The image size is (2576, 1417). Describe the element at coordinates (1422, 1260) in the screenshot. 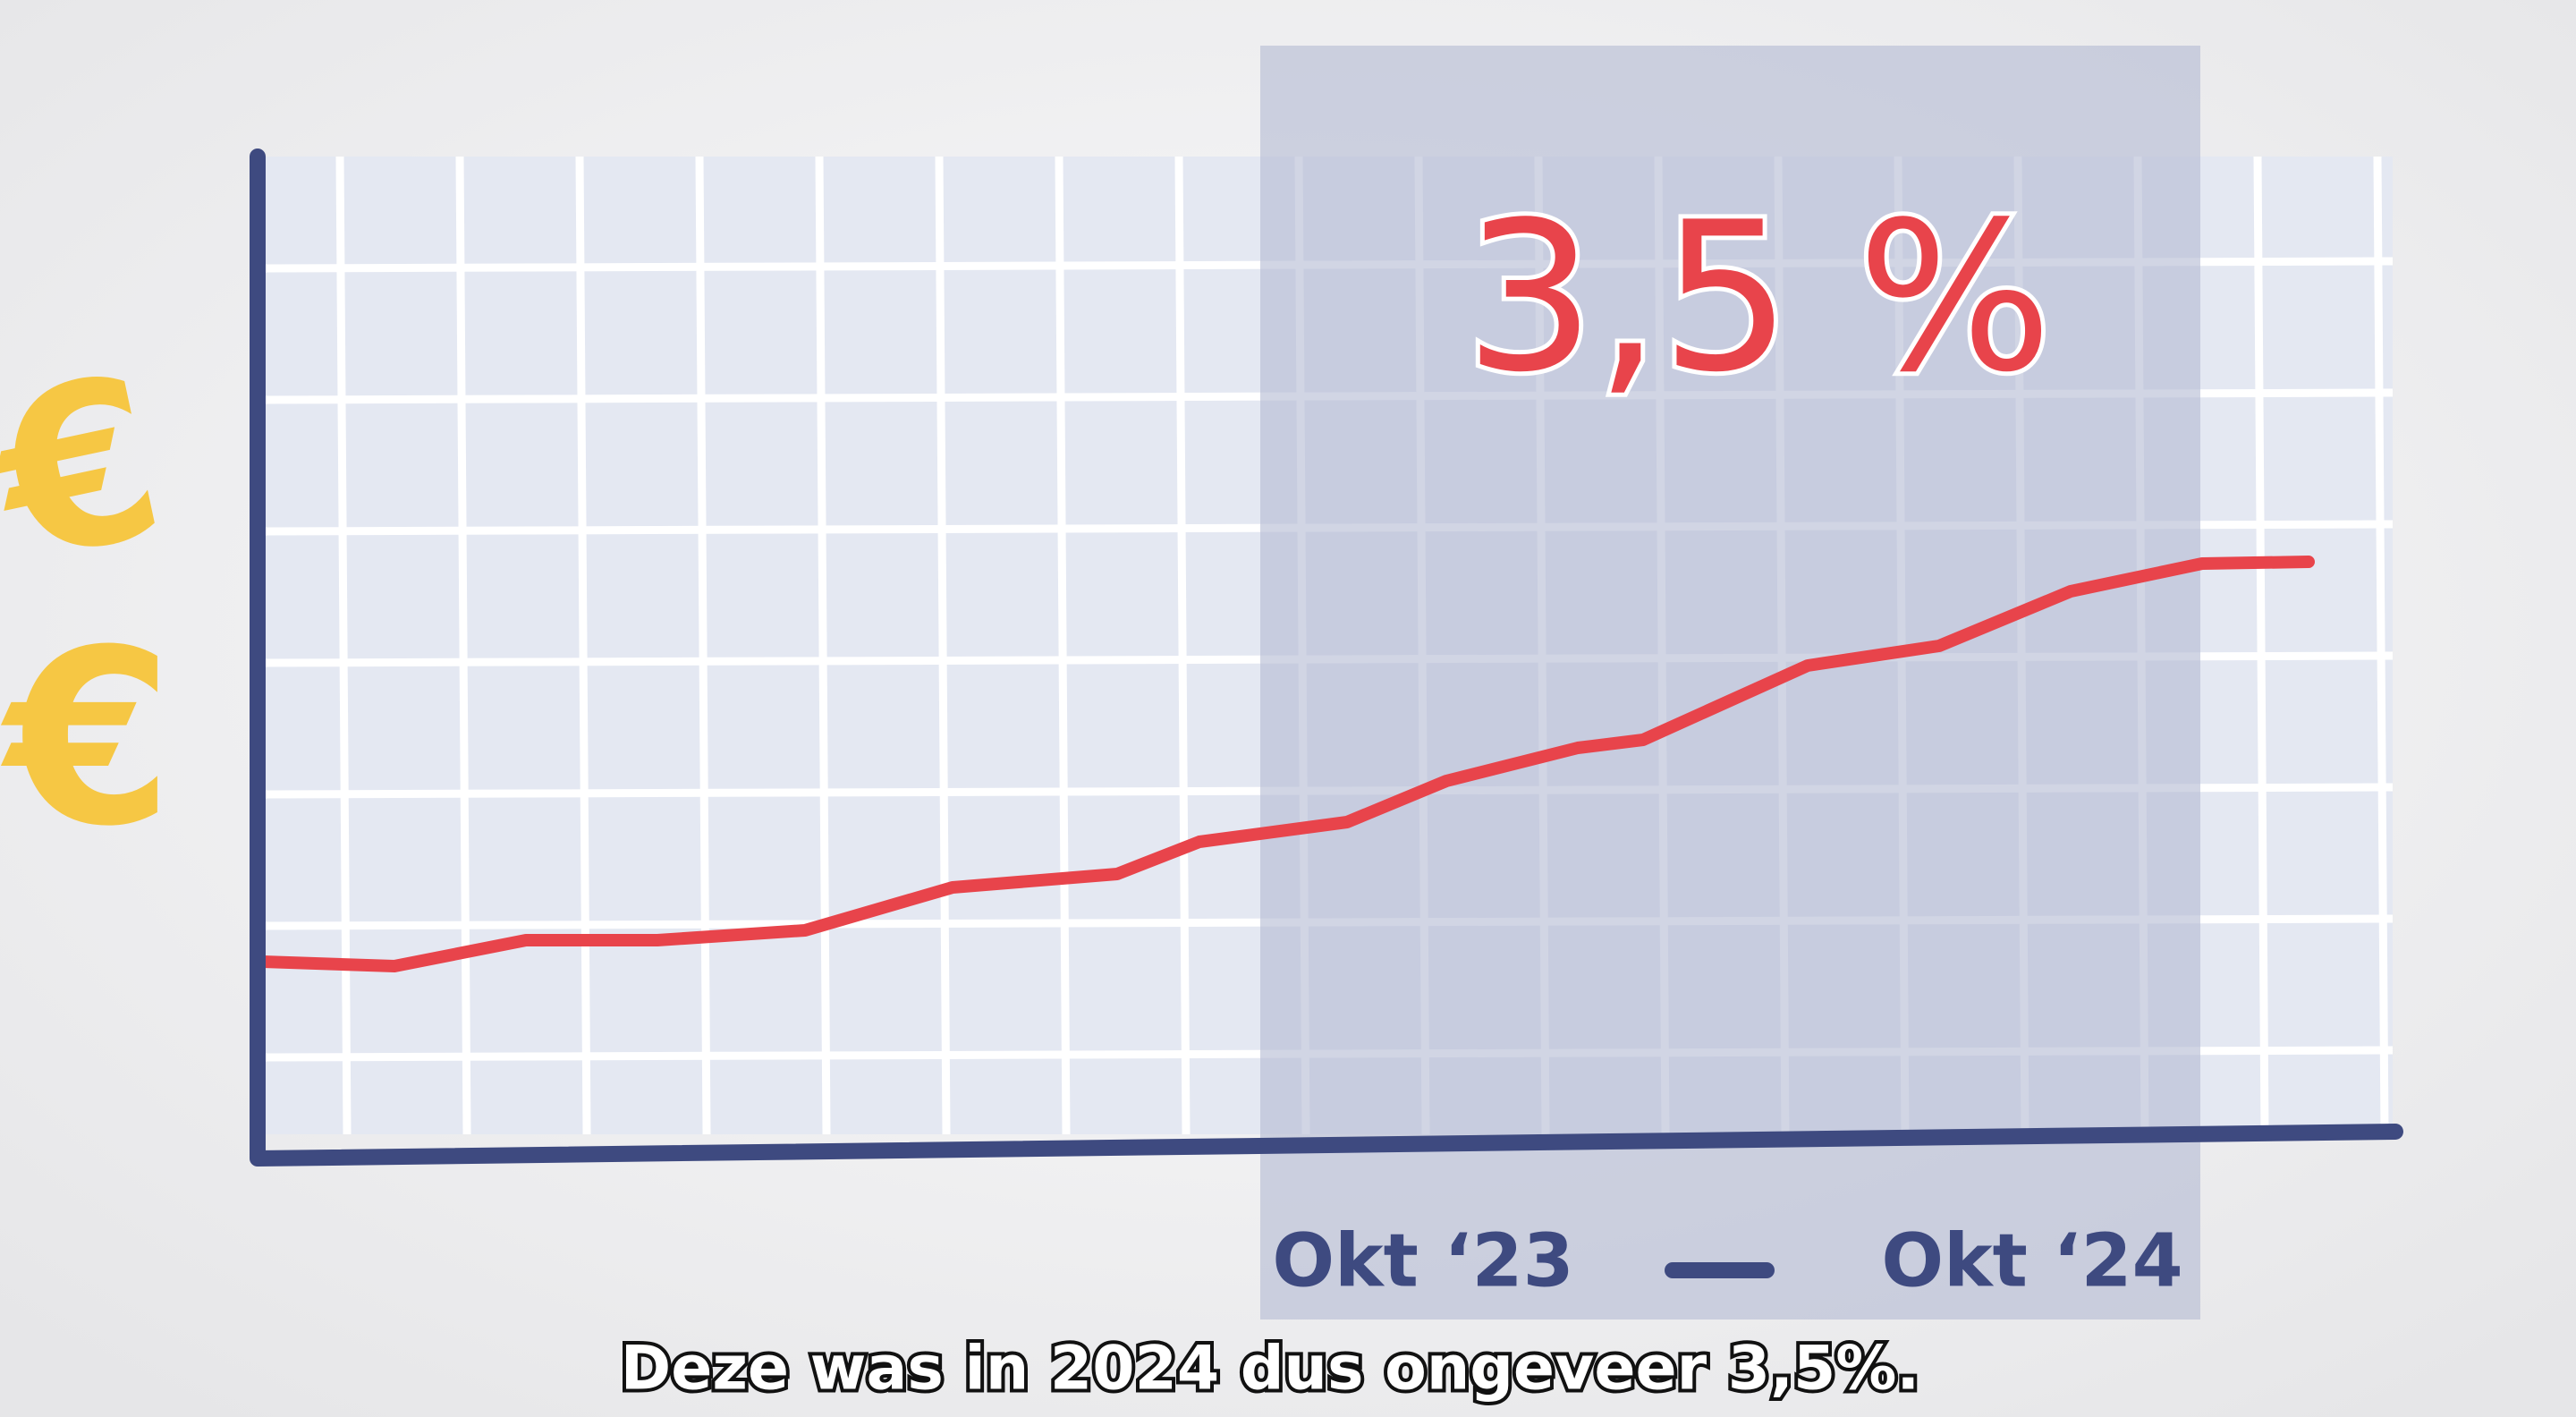

I see `period-start: Okt ‘23` at that location.